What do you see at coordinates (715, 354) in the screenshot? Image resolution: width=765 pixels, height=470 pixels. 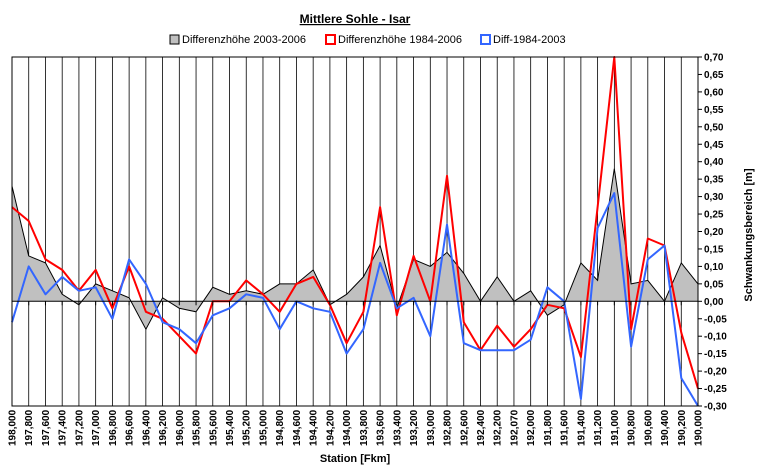 I see `y-tick-label: -0,15` at bounding box center [715, 354].